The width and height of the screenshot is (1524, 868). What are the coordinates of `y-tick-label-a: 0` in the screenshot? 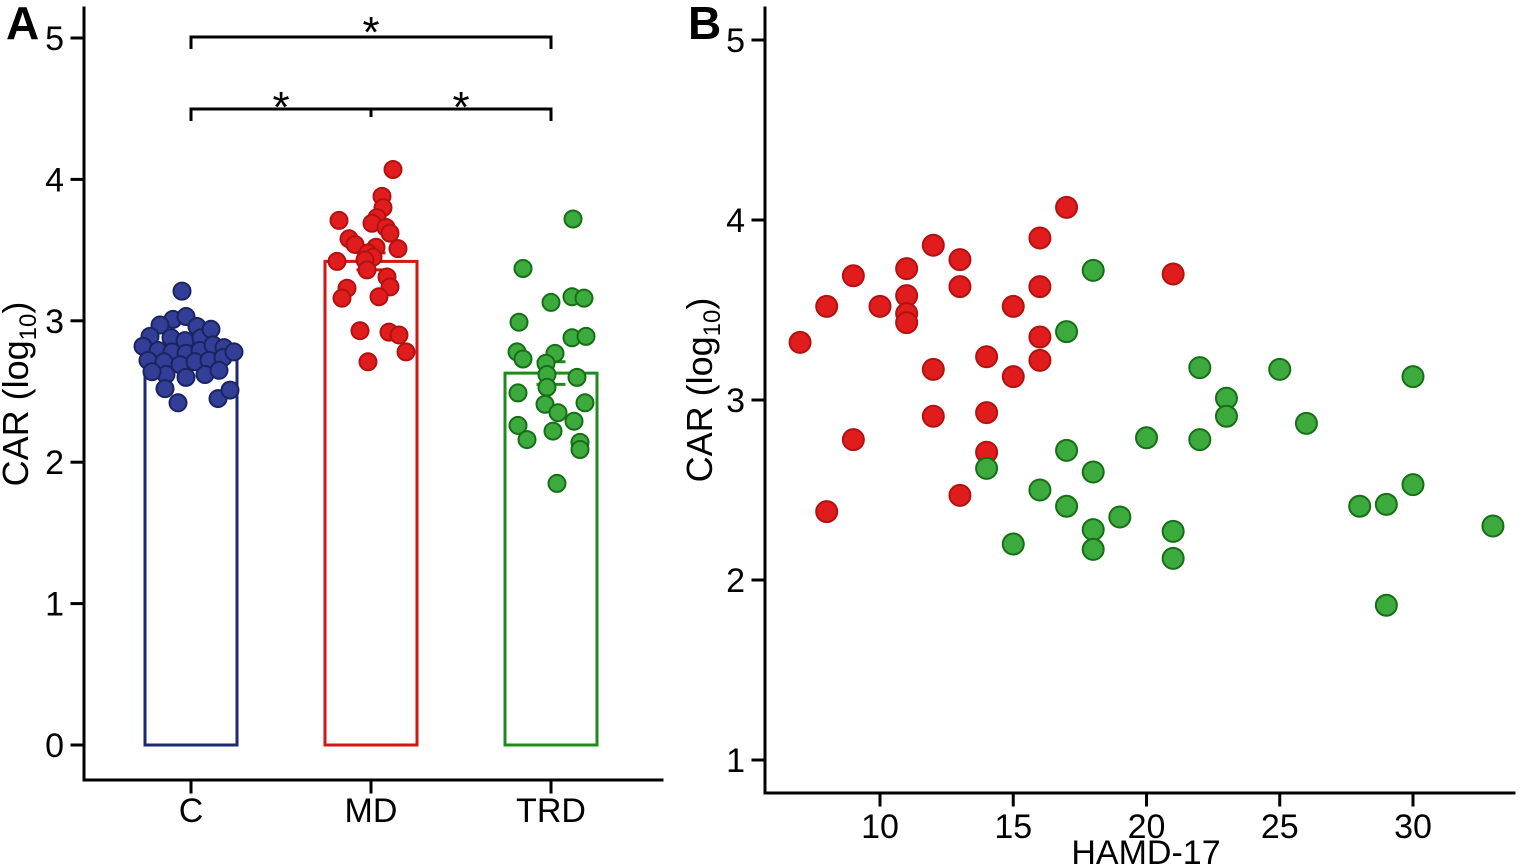 It's located at (54, 746).